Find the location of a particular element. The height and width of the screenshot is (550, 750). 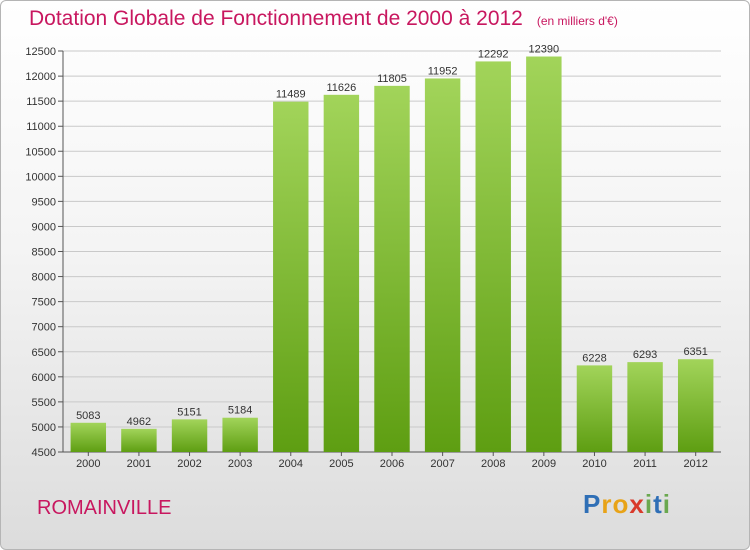

logo-letter: o is located at coordinates (621, 504).